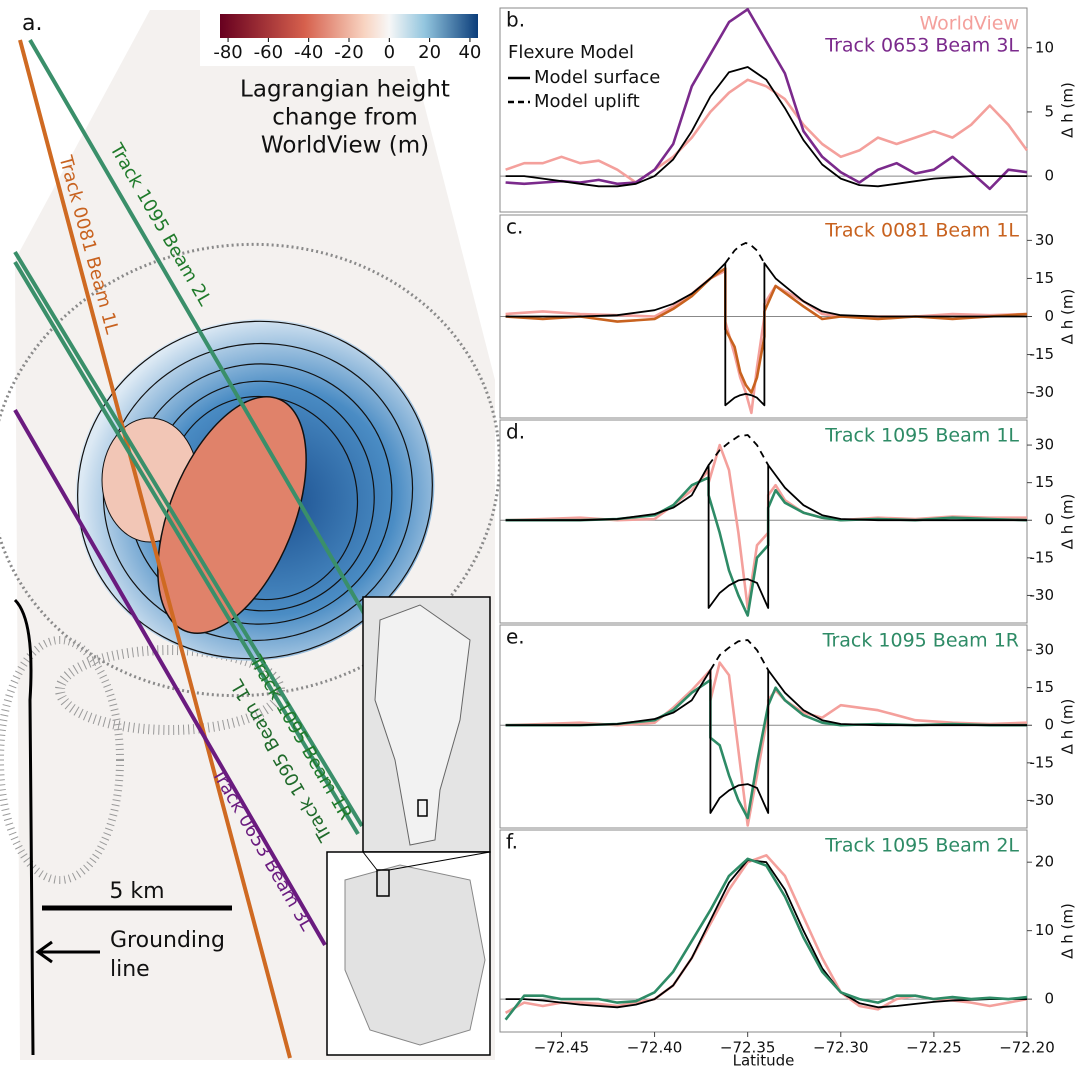 This screenshot has width=1086, height=1067. Describe the element at coordinates (345, 90) in the screenshot. I see `colorbar-label: Lagrangian height` at that location.